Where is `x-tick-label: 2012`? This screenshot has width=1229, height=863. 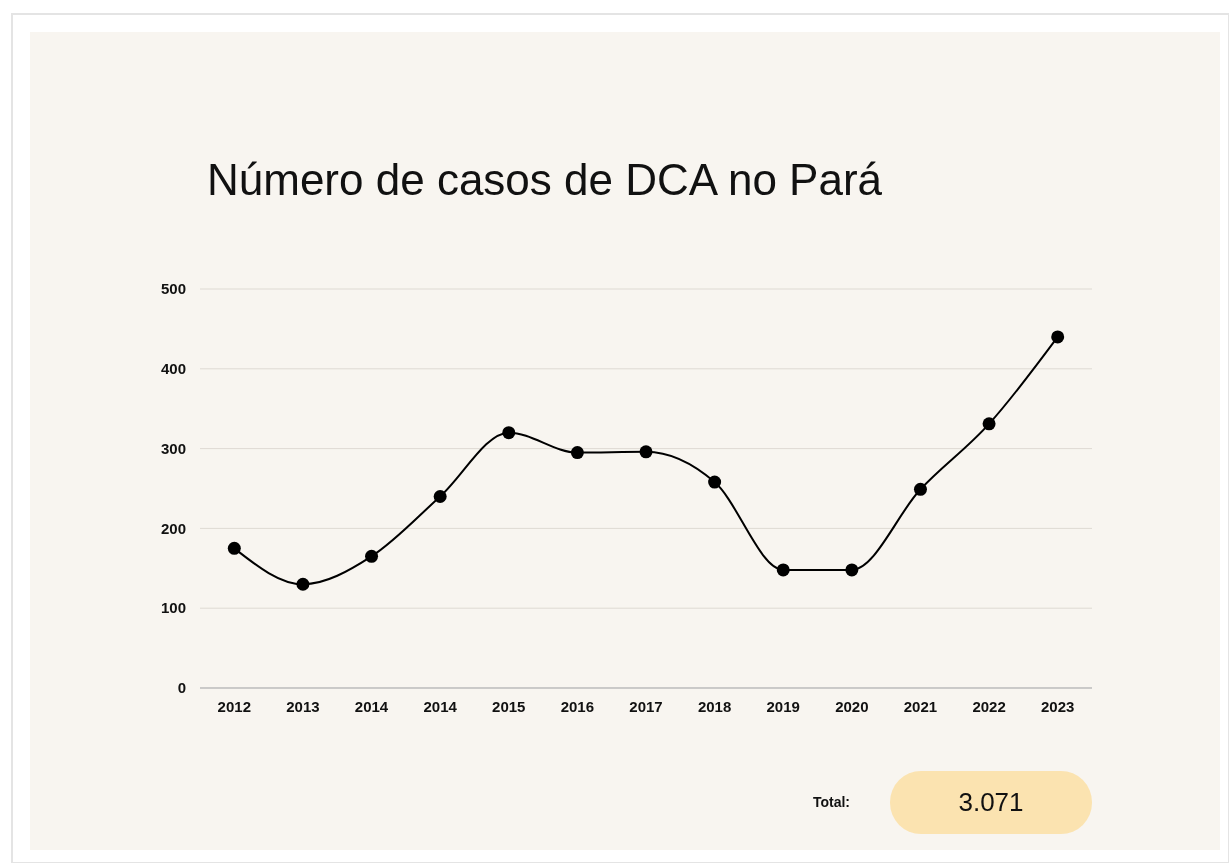 x-tick-label: 2012 is located at coordinates (234, 706).